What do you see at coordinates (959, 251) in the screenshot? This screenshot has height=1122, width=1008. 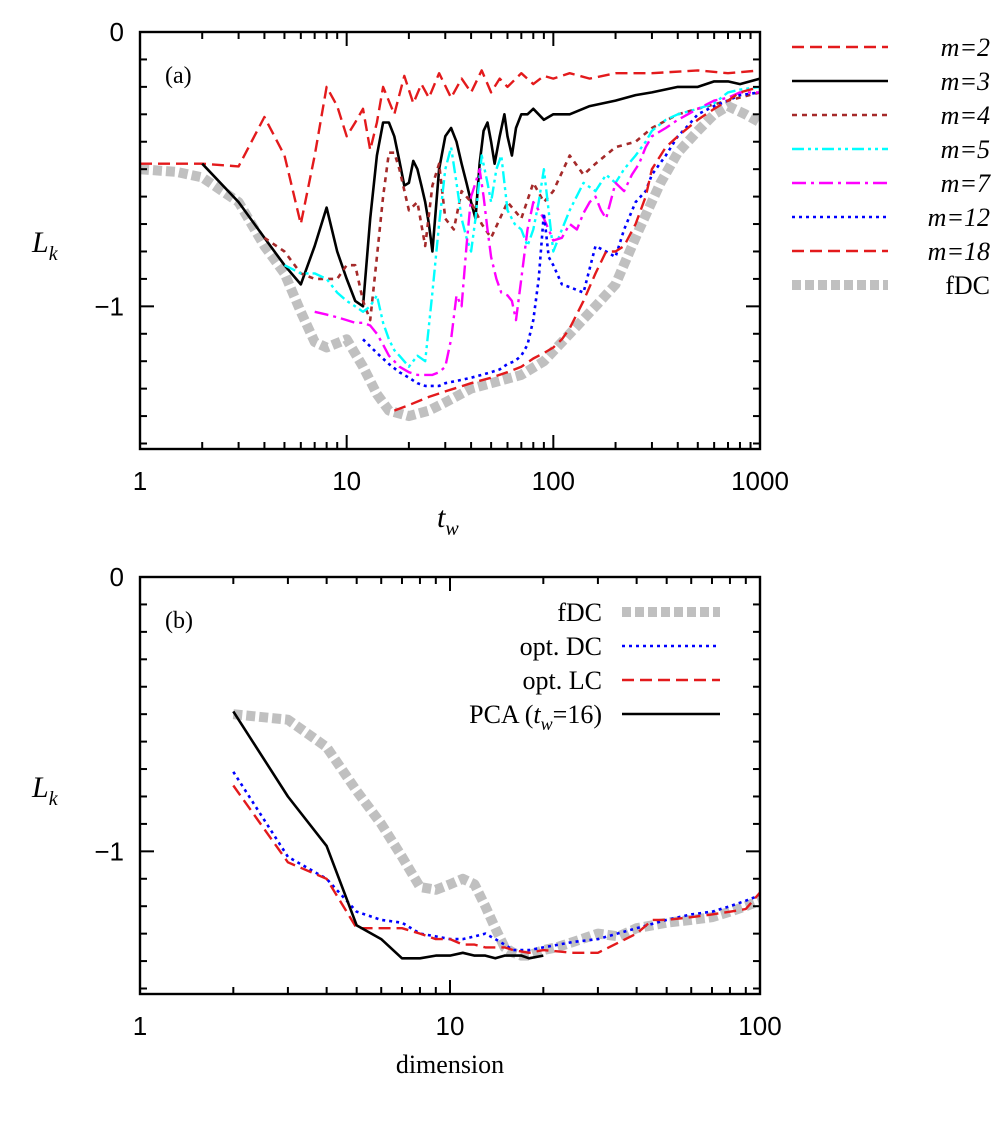 I see `panel-a-legend-label-m-18: m=18` at bounding box center [959, 251].